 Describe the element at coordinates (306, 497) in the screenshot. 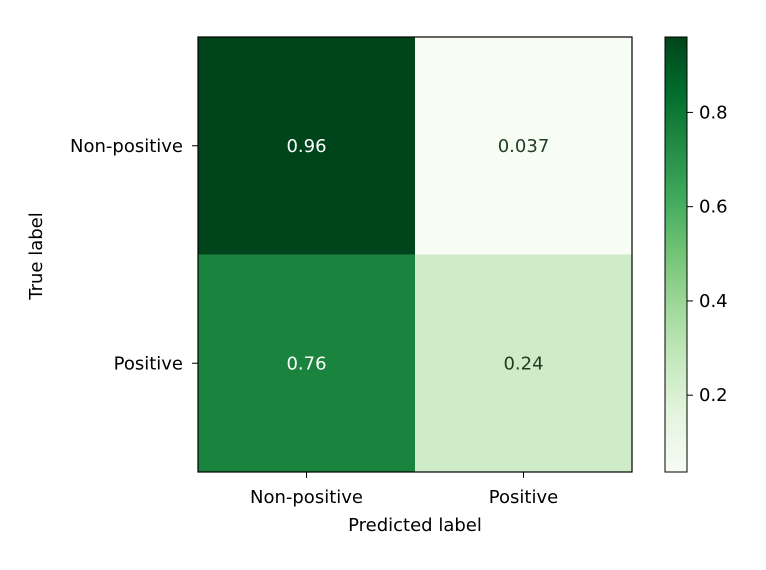

I see `x-tick-label: Non-positive` at that location.